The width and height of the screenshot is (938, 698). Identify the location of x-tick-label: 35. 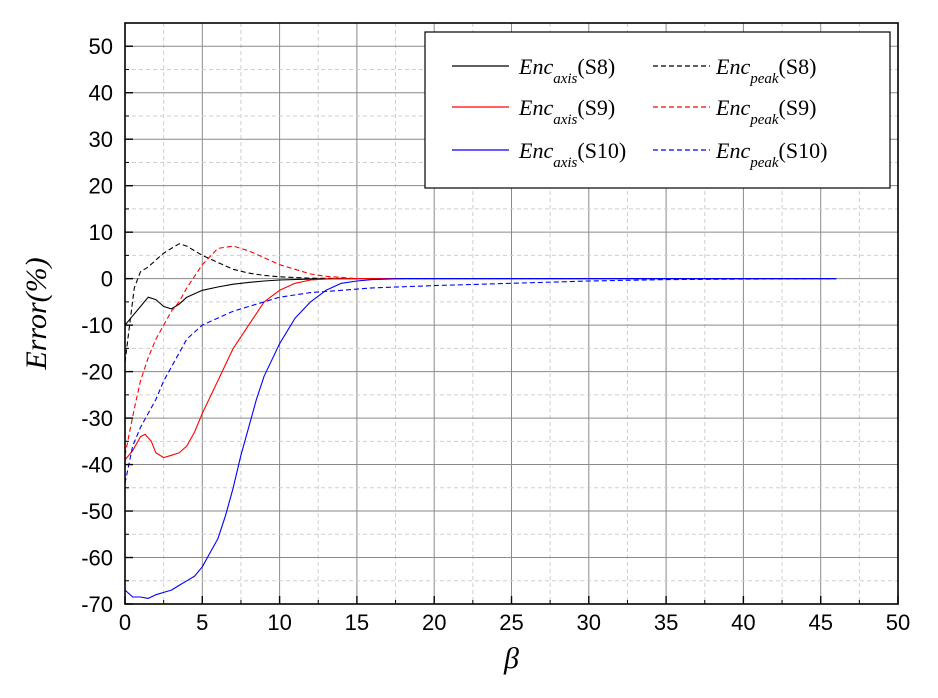
(666, 622).